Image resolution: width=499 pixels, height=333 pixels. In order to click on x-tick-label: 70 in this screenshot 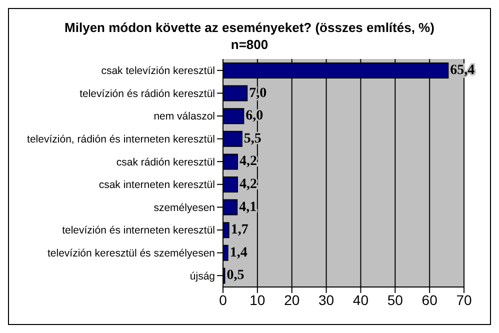, I will do `click(464, 300)`.